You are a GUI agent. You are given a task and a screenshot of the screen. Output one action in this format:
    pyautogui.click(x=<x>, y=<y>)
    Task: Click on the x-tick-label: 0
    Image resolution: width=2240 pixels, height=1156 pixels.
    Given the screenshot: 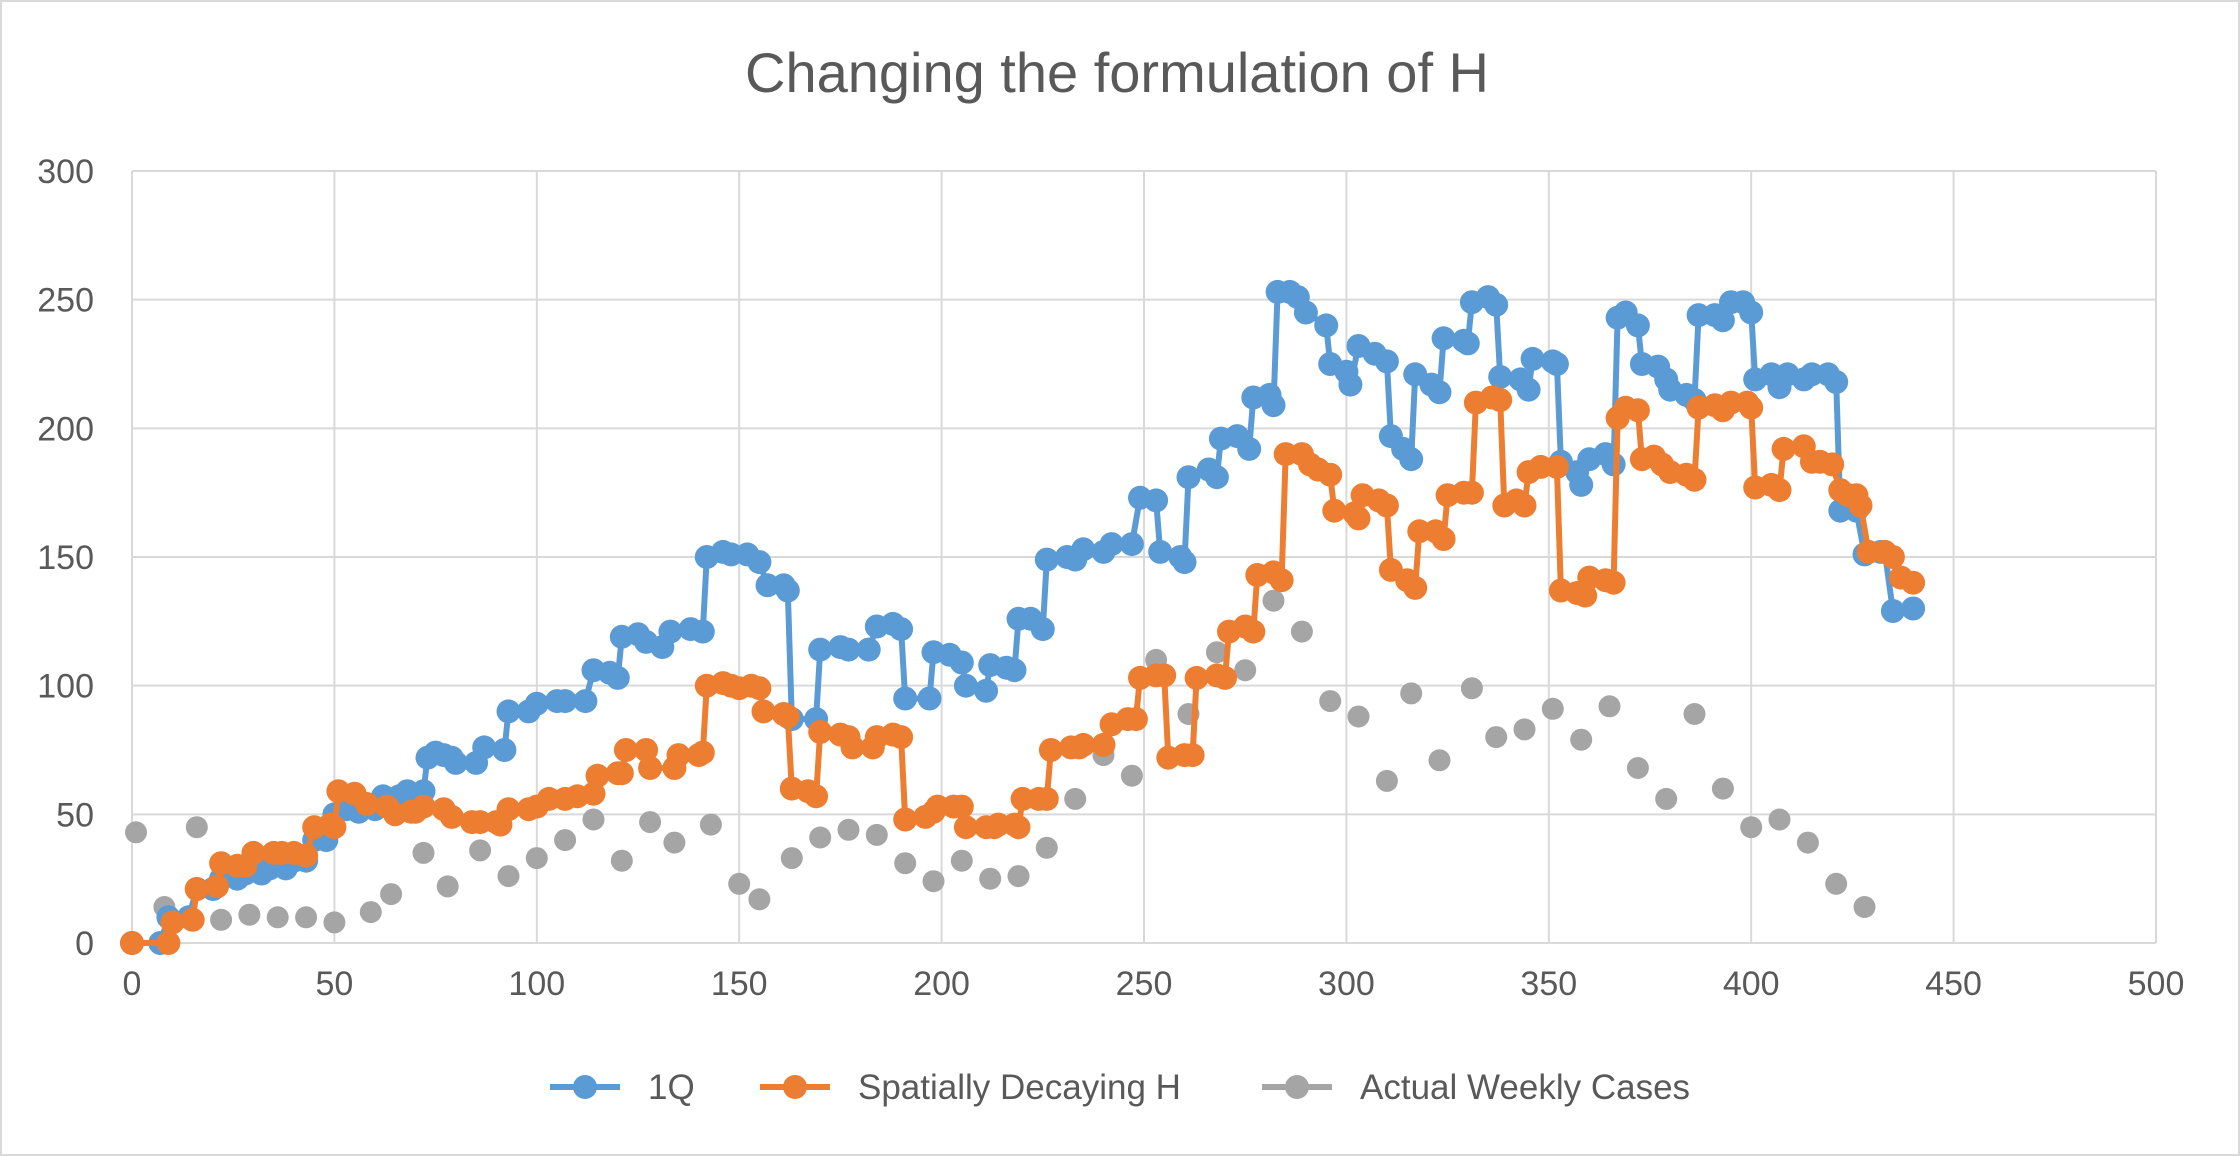 What is the action you would take?
    pyautogui.click(x=132, y=984)
    